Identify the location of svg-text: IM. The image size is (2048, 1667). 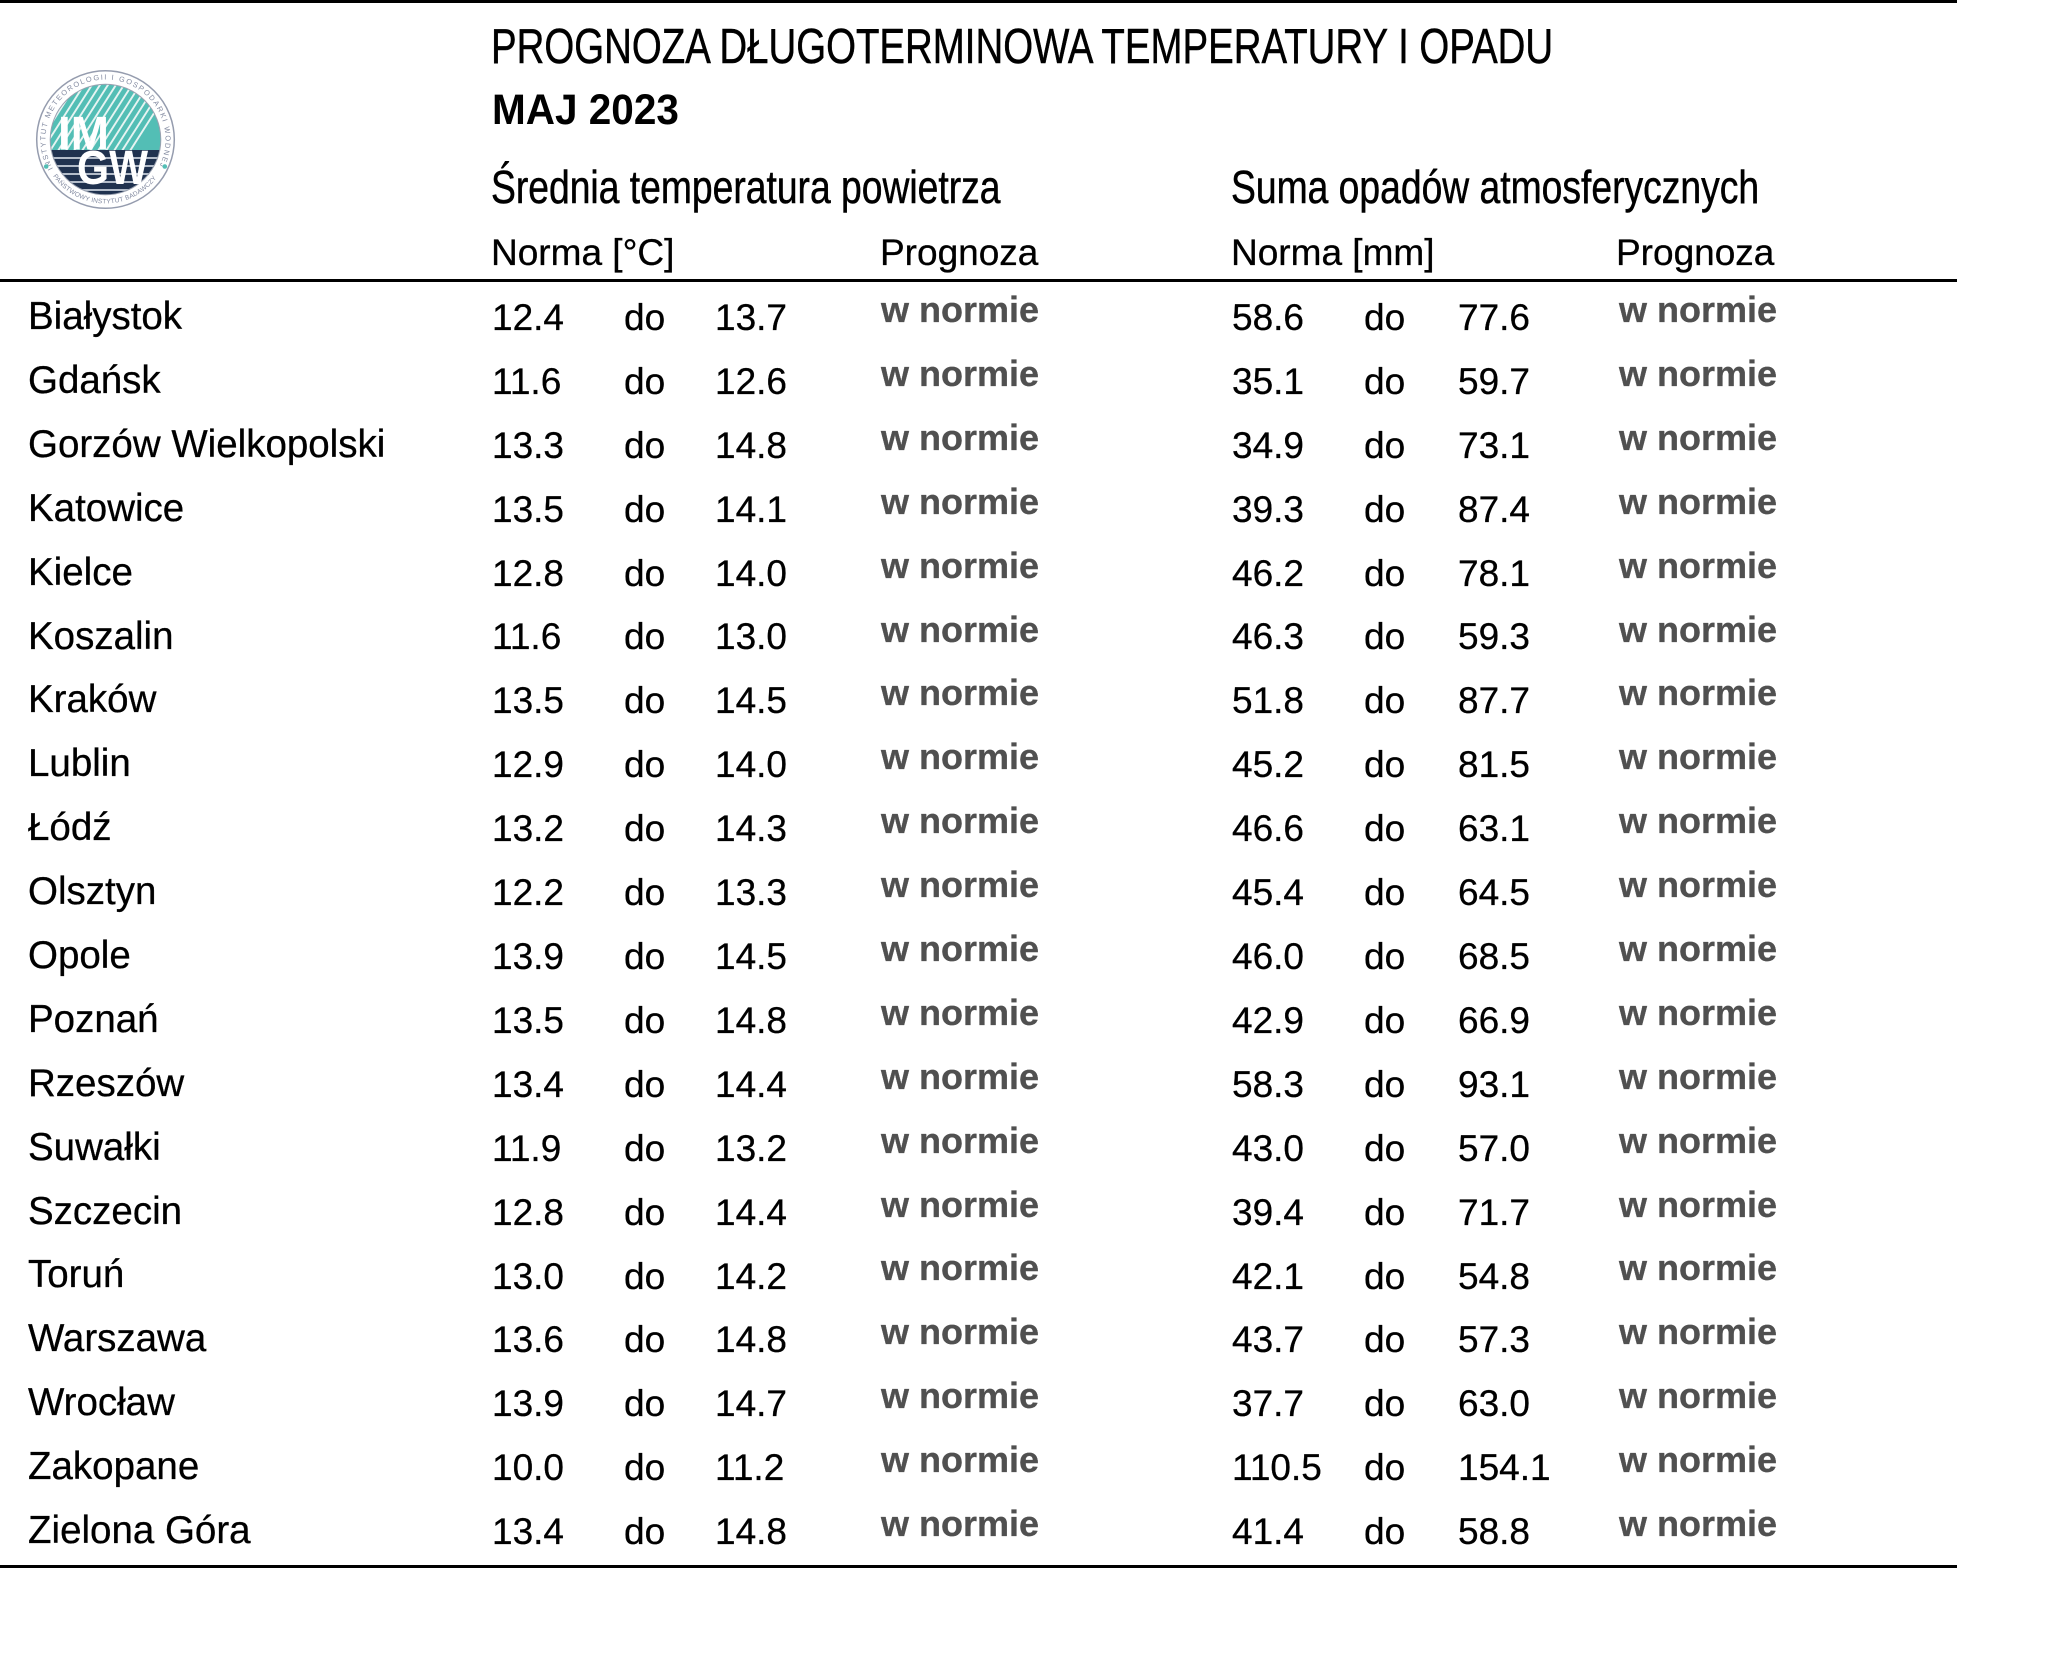
(83, 132).